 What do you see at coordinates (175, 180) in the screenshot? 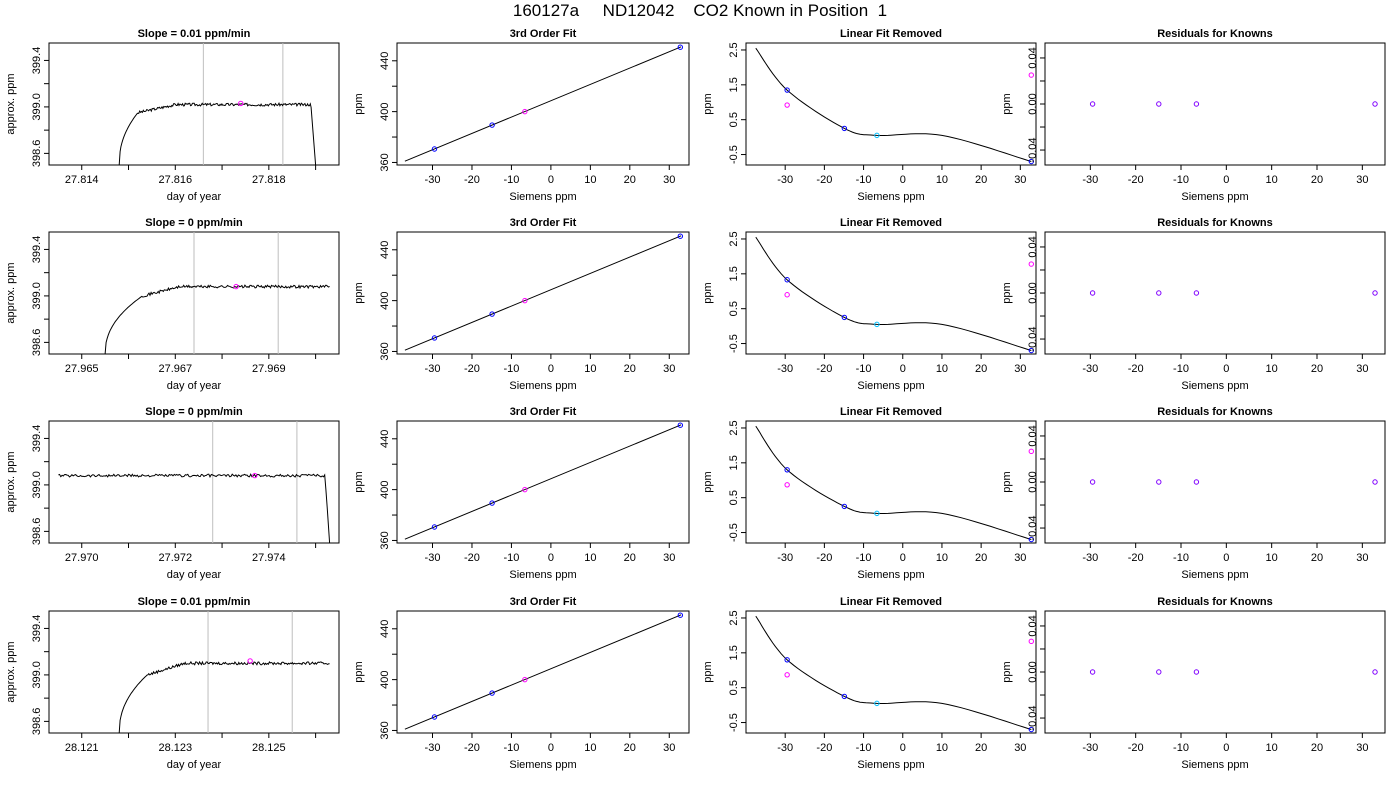
I see `x-tick-label: 27.816` at bounding box center [175, 180].